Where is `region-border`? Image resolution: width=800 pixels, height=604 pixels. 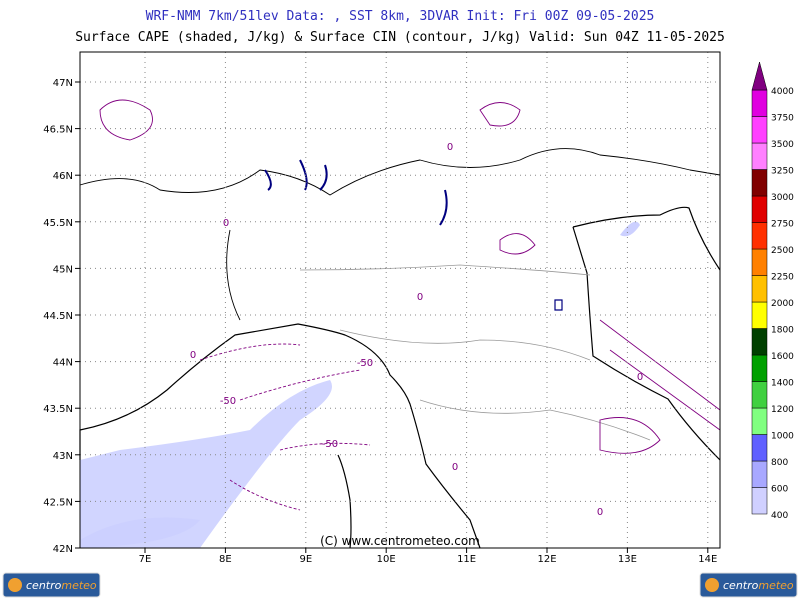
region-border is located at coordinates (475, 352).